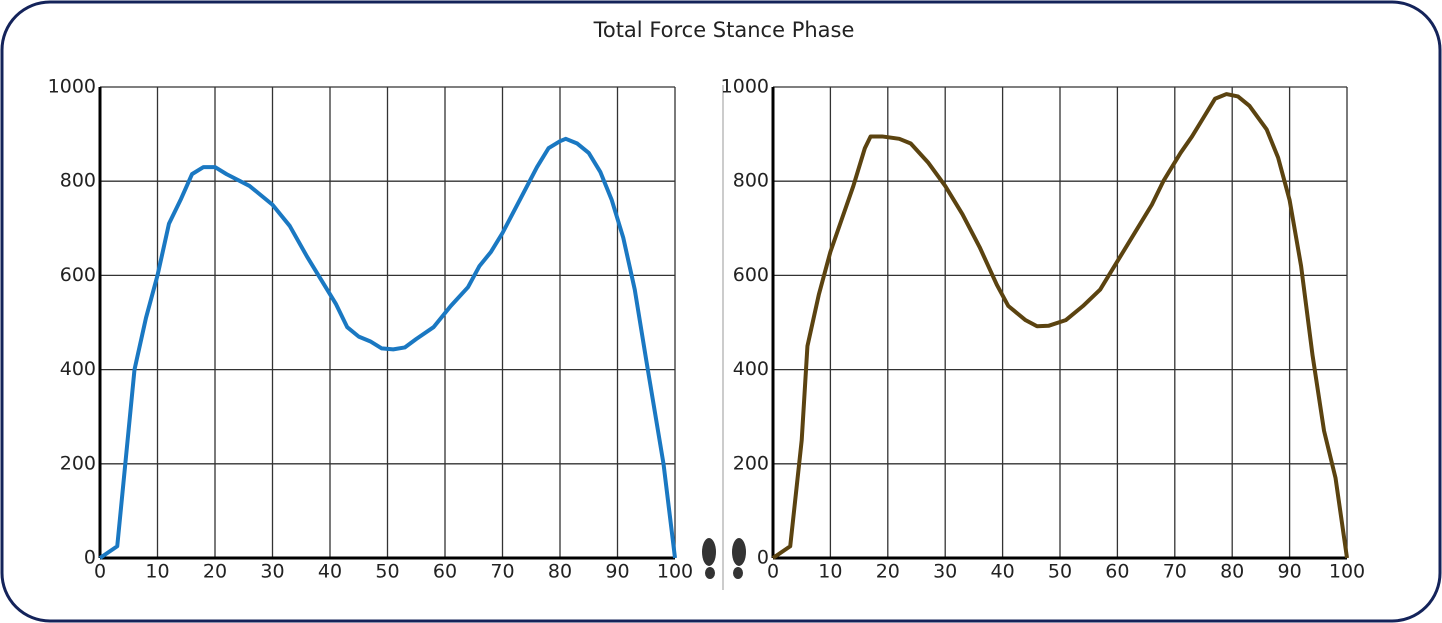 The width and height of the screenshot is (1442, 623). What do you see at coordinates (724, 30) in the screenshot?
I see `chart-title: Total Force Stance Phase` at bounding box center [724, 30].